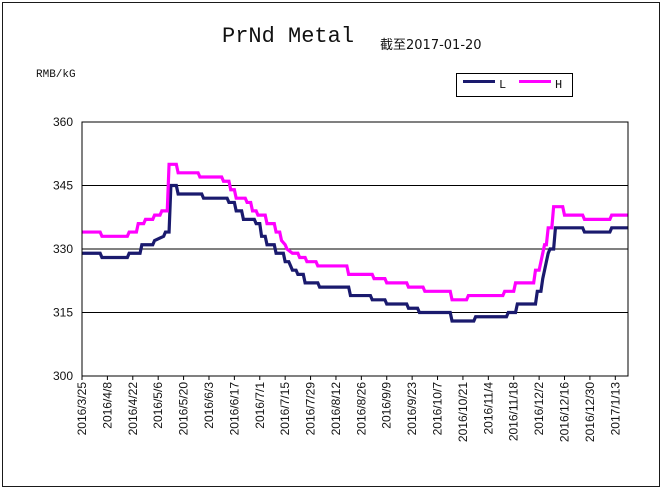 The height and width of the screenshot is (491, 664). What do you see at coordinates (63, 376) in the screenshot?
I see `y-tick-label: 300` at bounding box center [63, 376].